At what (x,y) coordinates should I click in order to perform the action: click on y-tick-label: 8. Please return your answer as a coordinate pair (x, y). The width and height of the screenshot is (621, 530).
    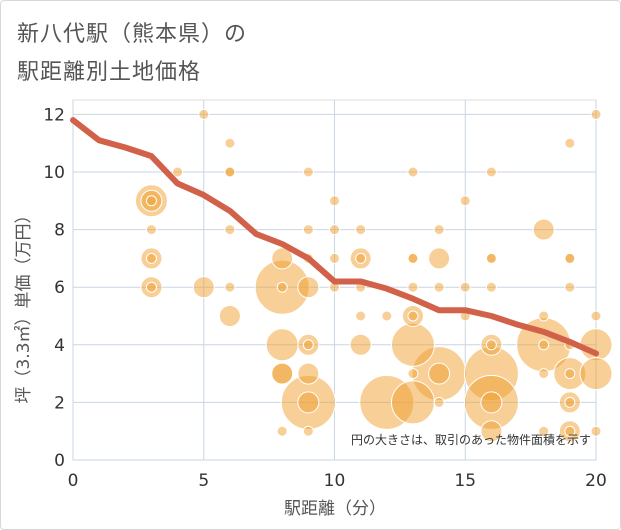
    Looking at the image, I should click on (59, 231).